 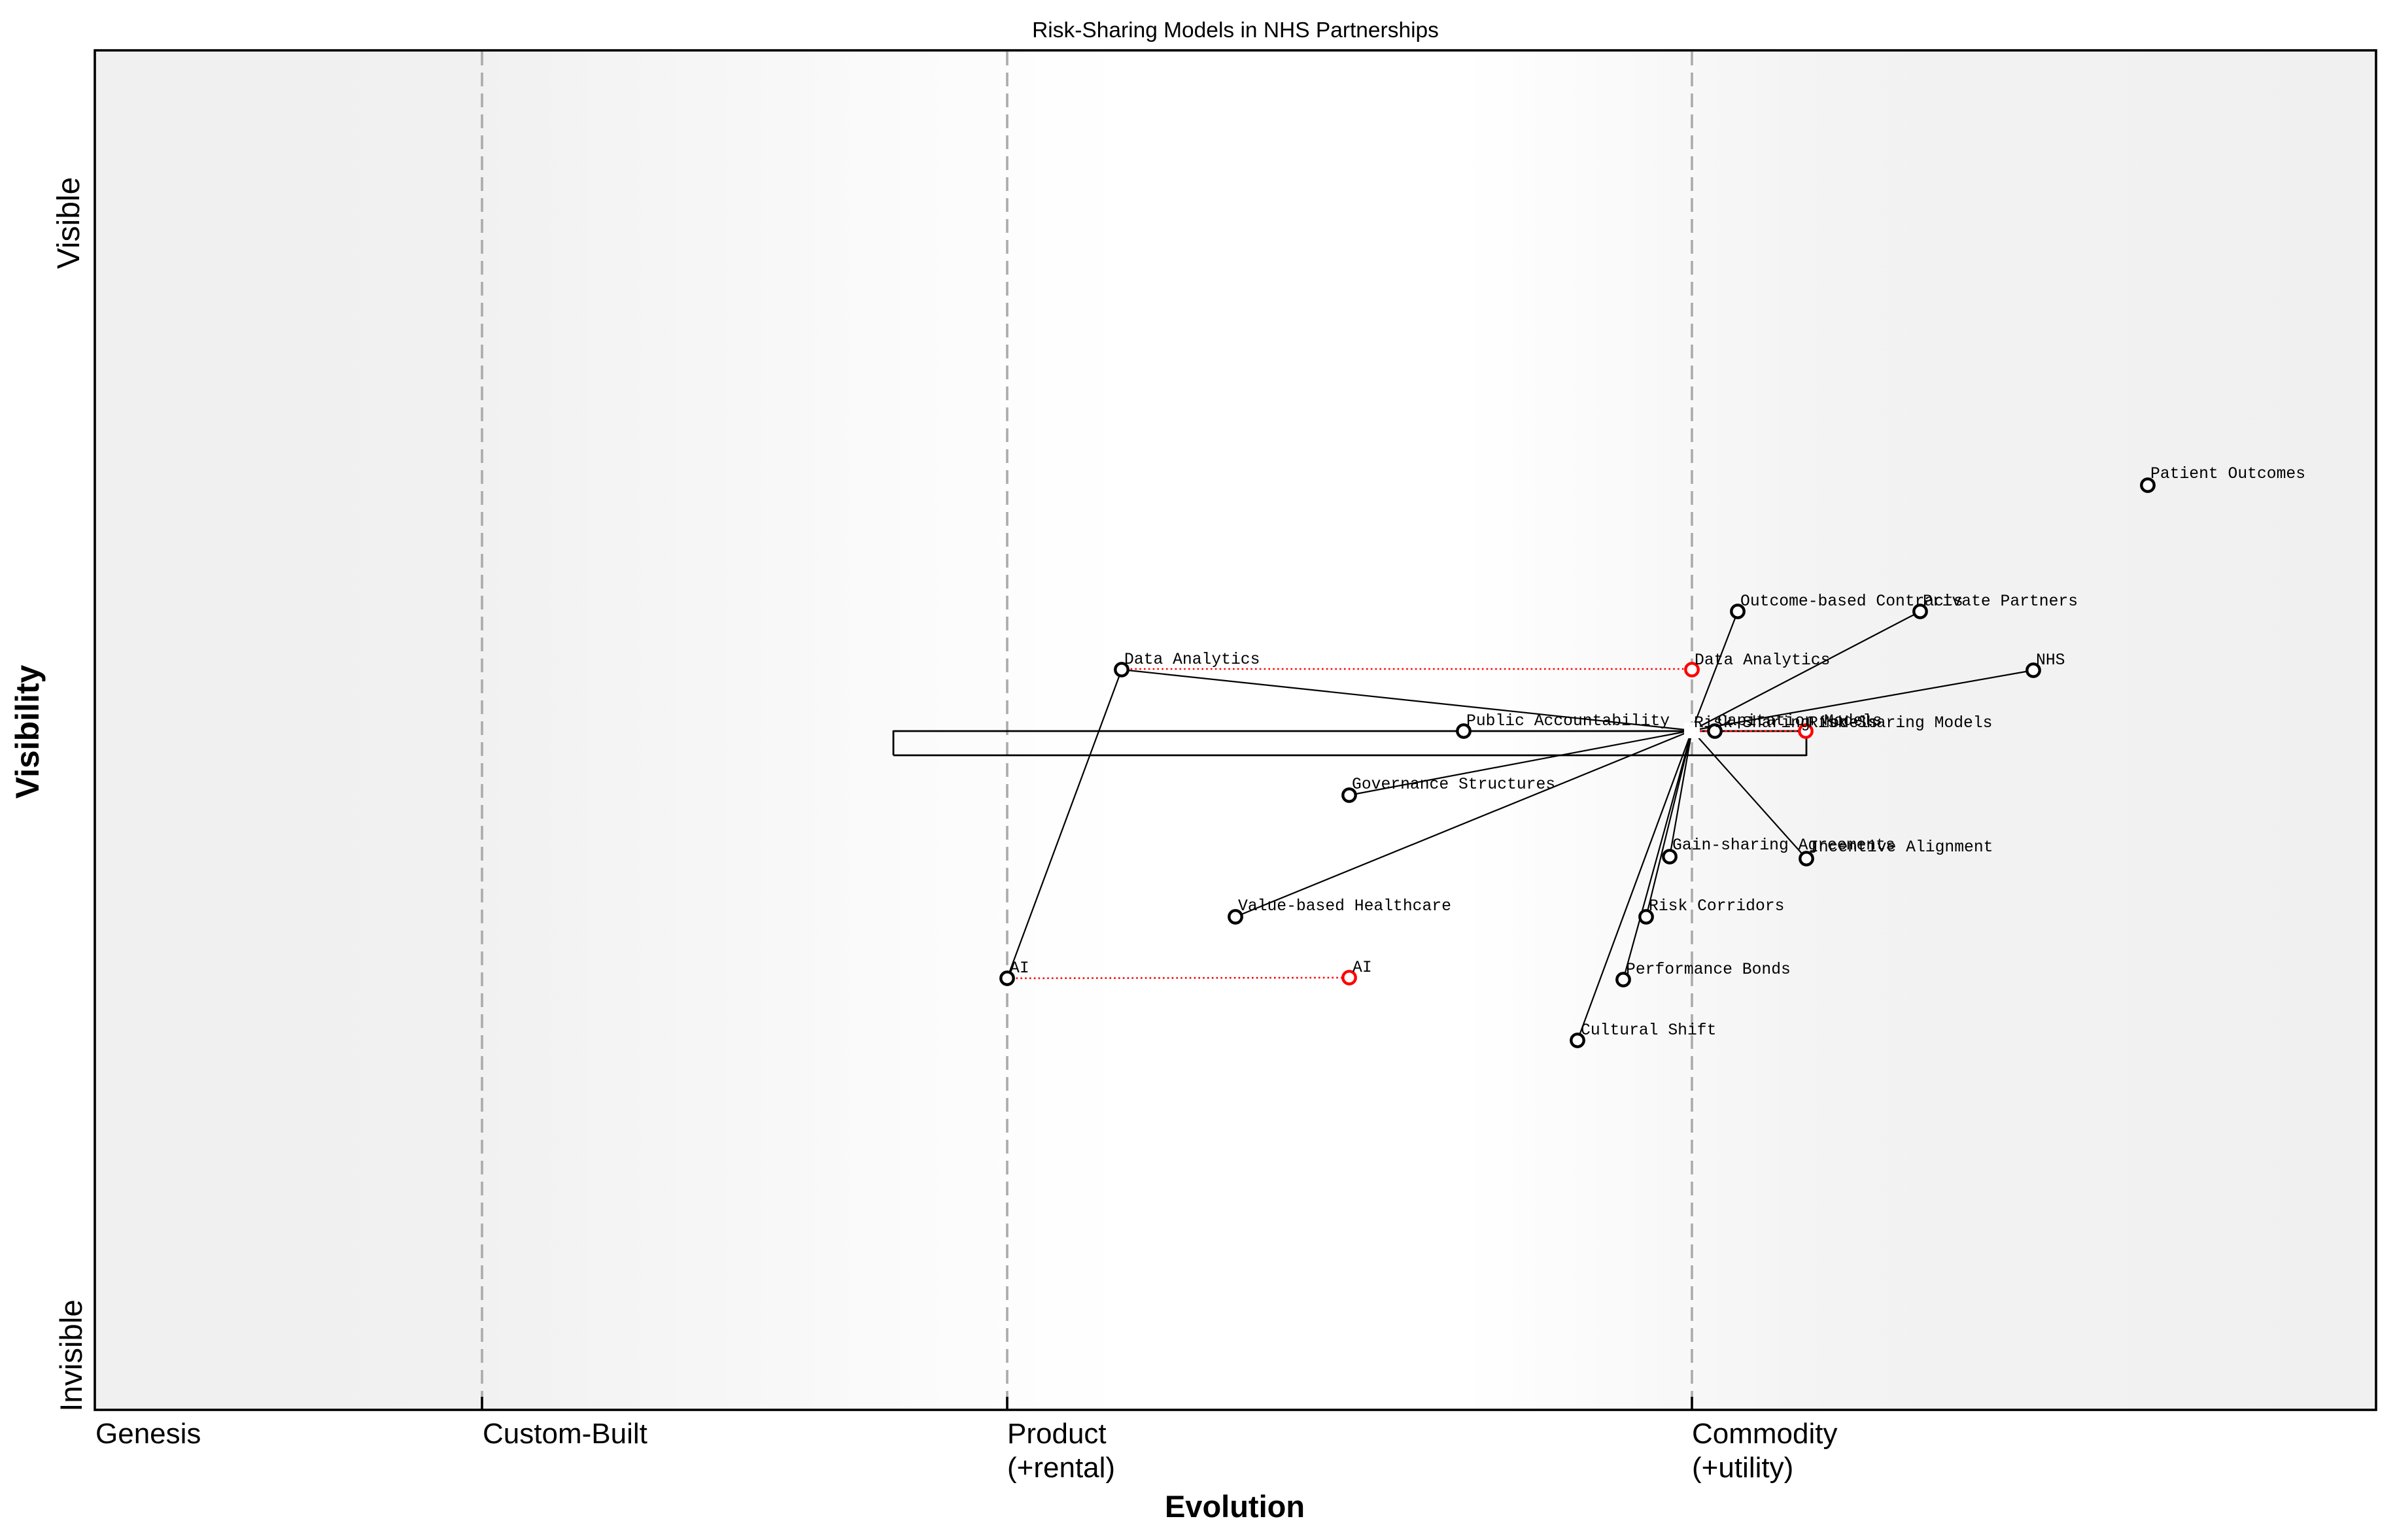 What do you see at coordinates (1453, 785) in the screenshot?
I see `svg-text: Governance Structures` at bounding box center [1453, 785].